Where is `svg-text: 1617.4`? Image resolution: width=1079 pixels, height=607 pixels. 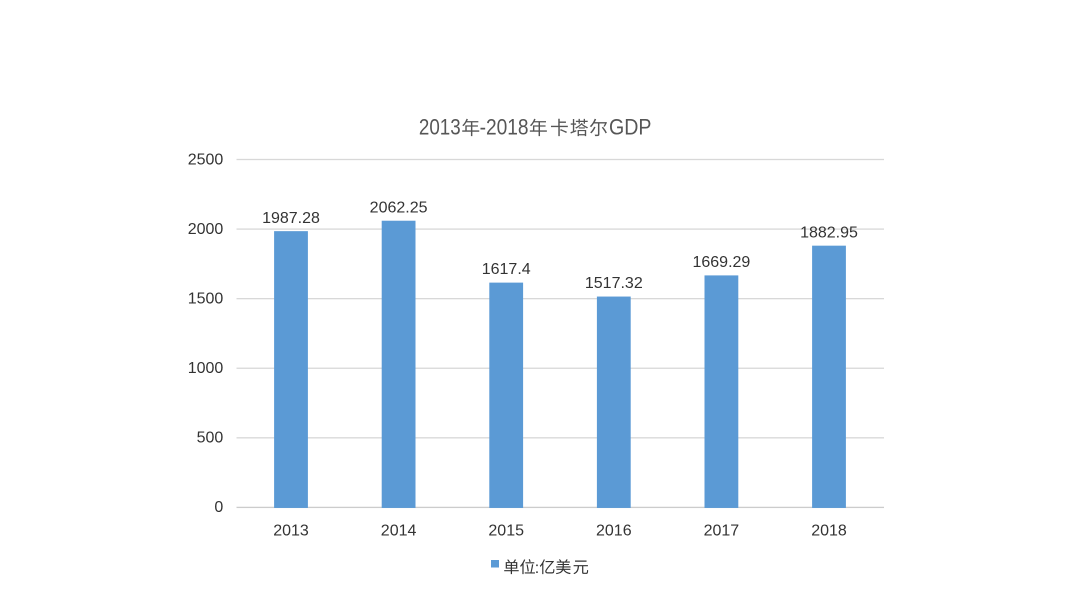
svg-text: 1617.4 is located at coordinates (506, 269).